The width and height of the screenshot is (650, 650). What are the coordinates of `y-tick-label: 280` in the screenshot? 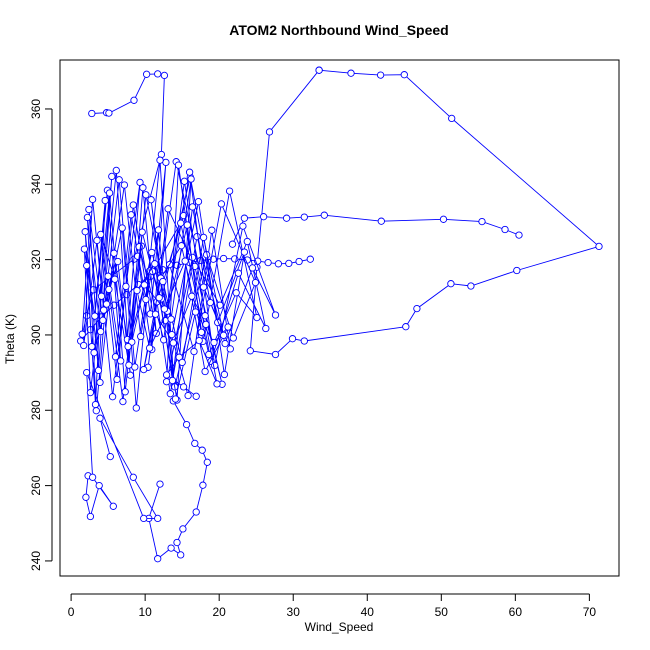 It's located at (36, 410).